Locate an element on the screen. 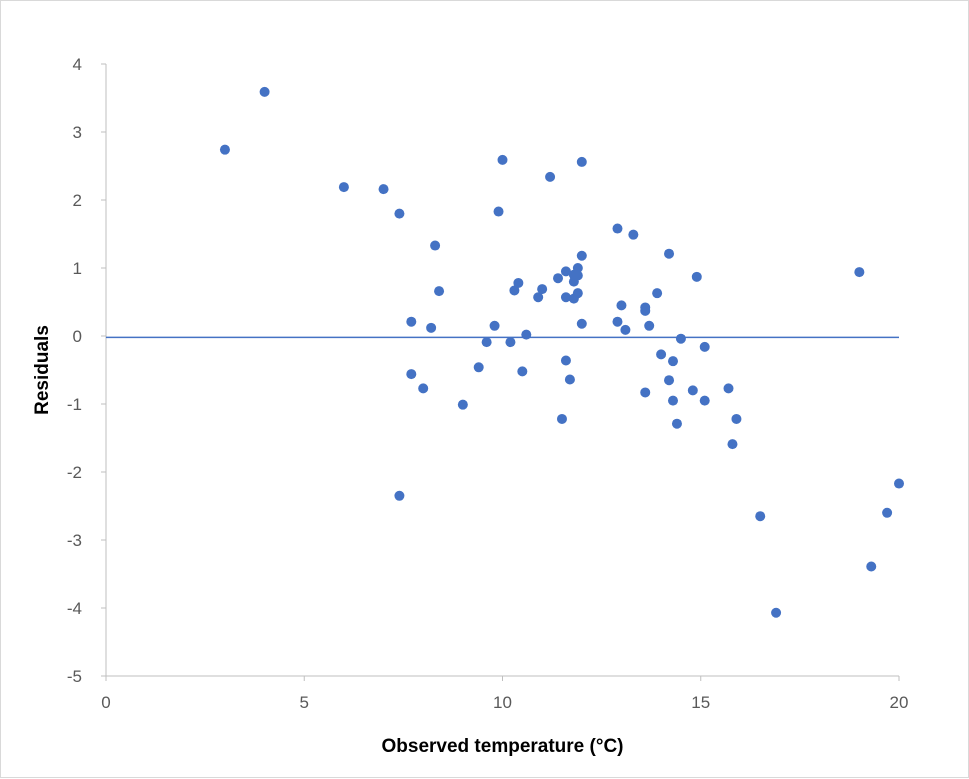  y-tick-label: -5 is located at coordinates (74, 676).